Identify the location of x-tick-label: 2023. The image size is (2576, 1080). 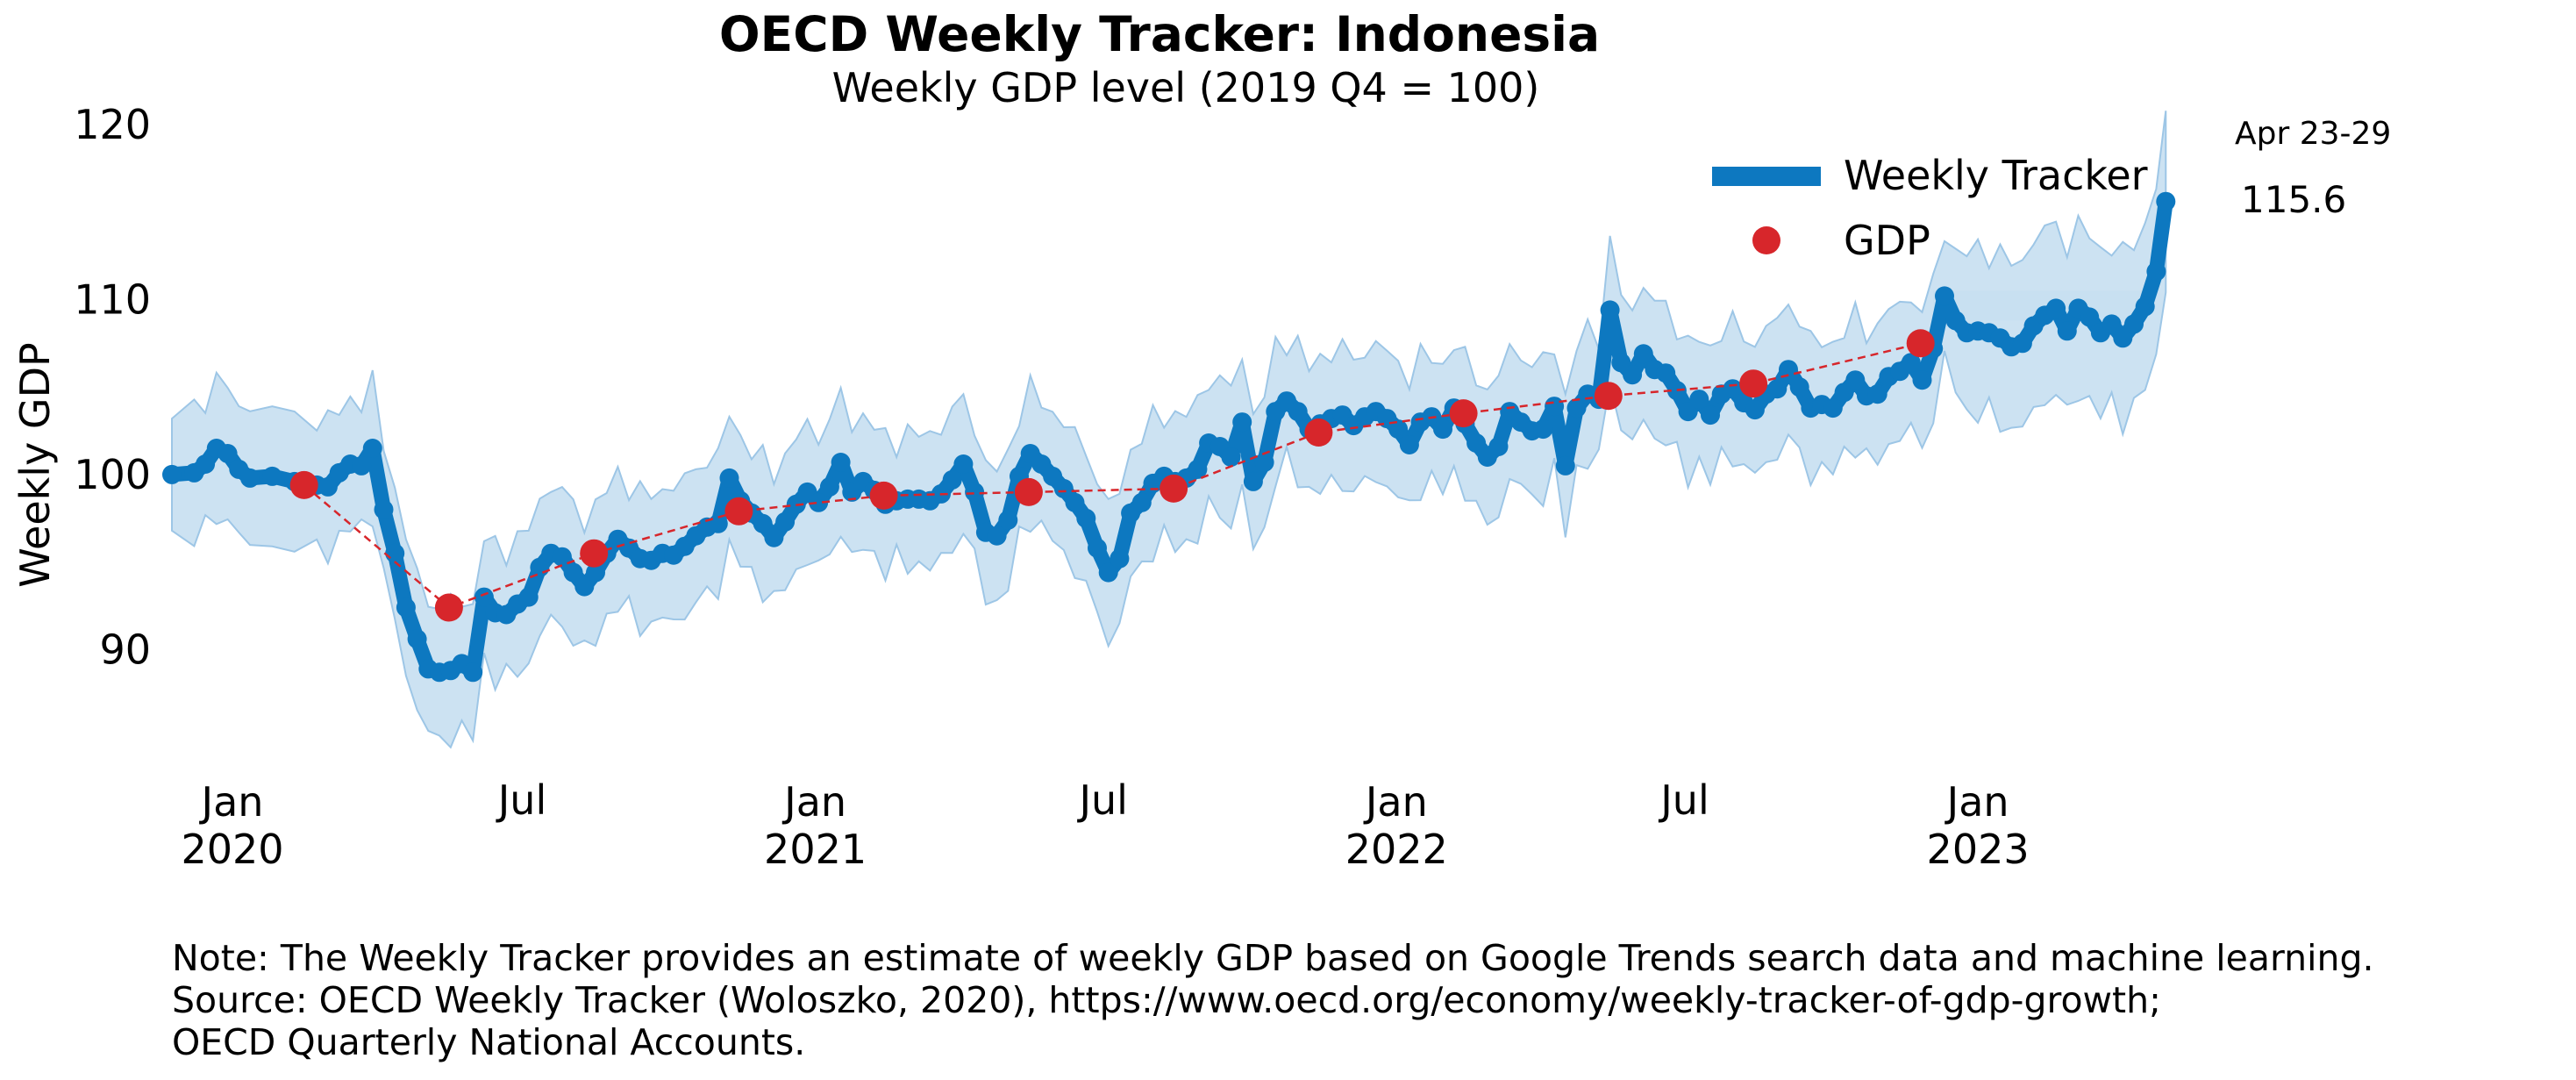
(1979, 849).